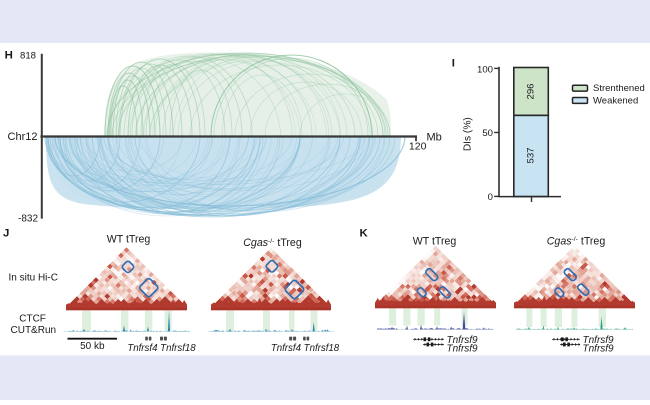 This screenshot has width=650, height=405. I want to click on svg-text: -832, so click(28, 219).